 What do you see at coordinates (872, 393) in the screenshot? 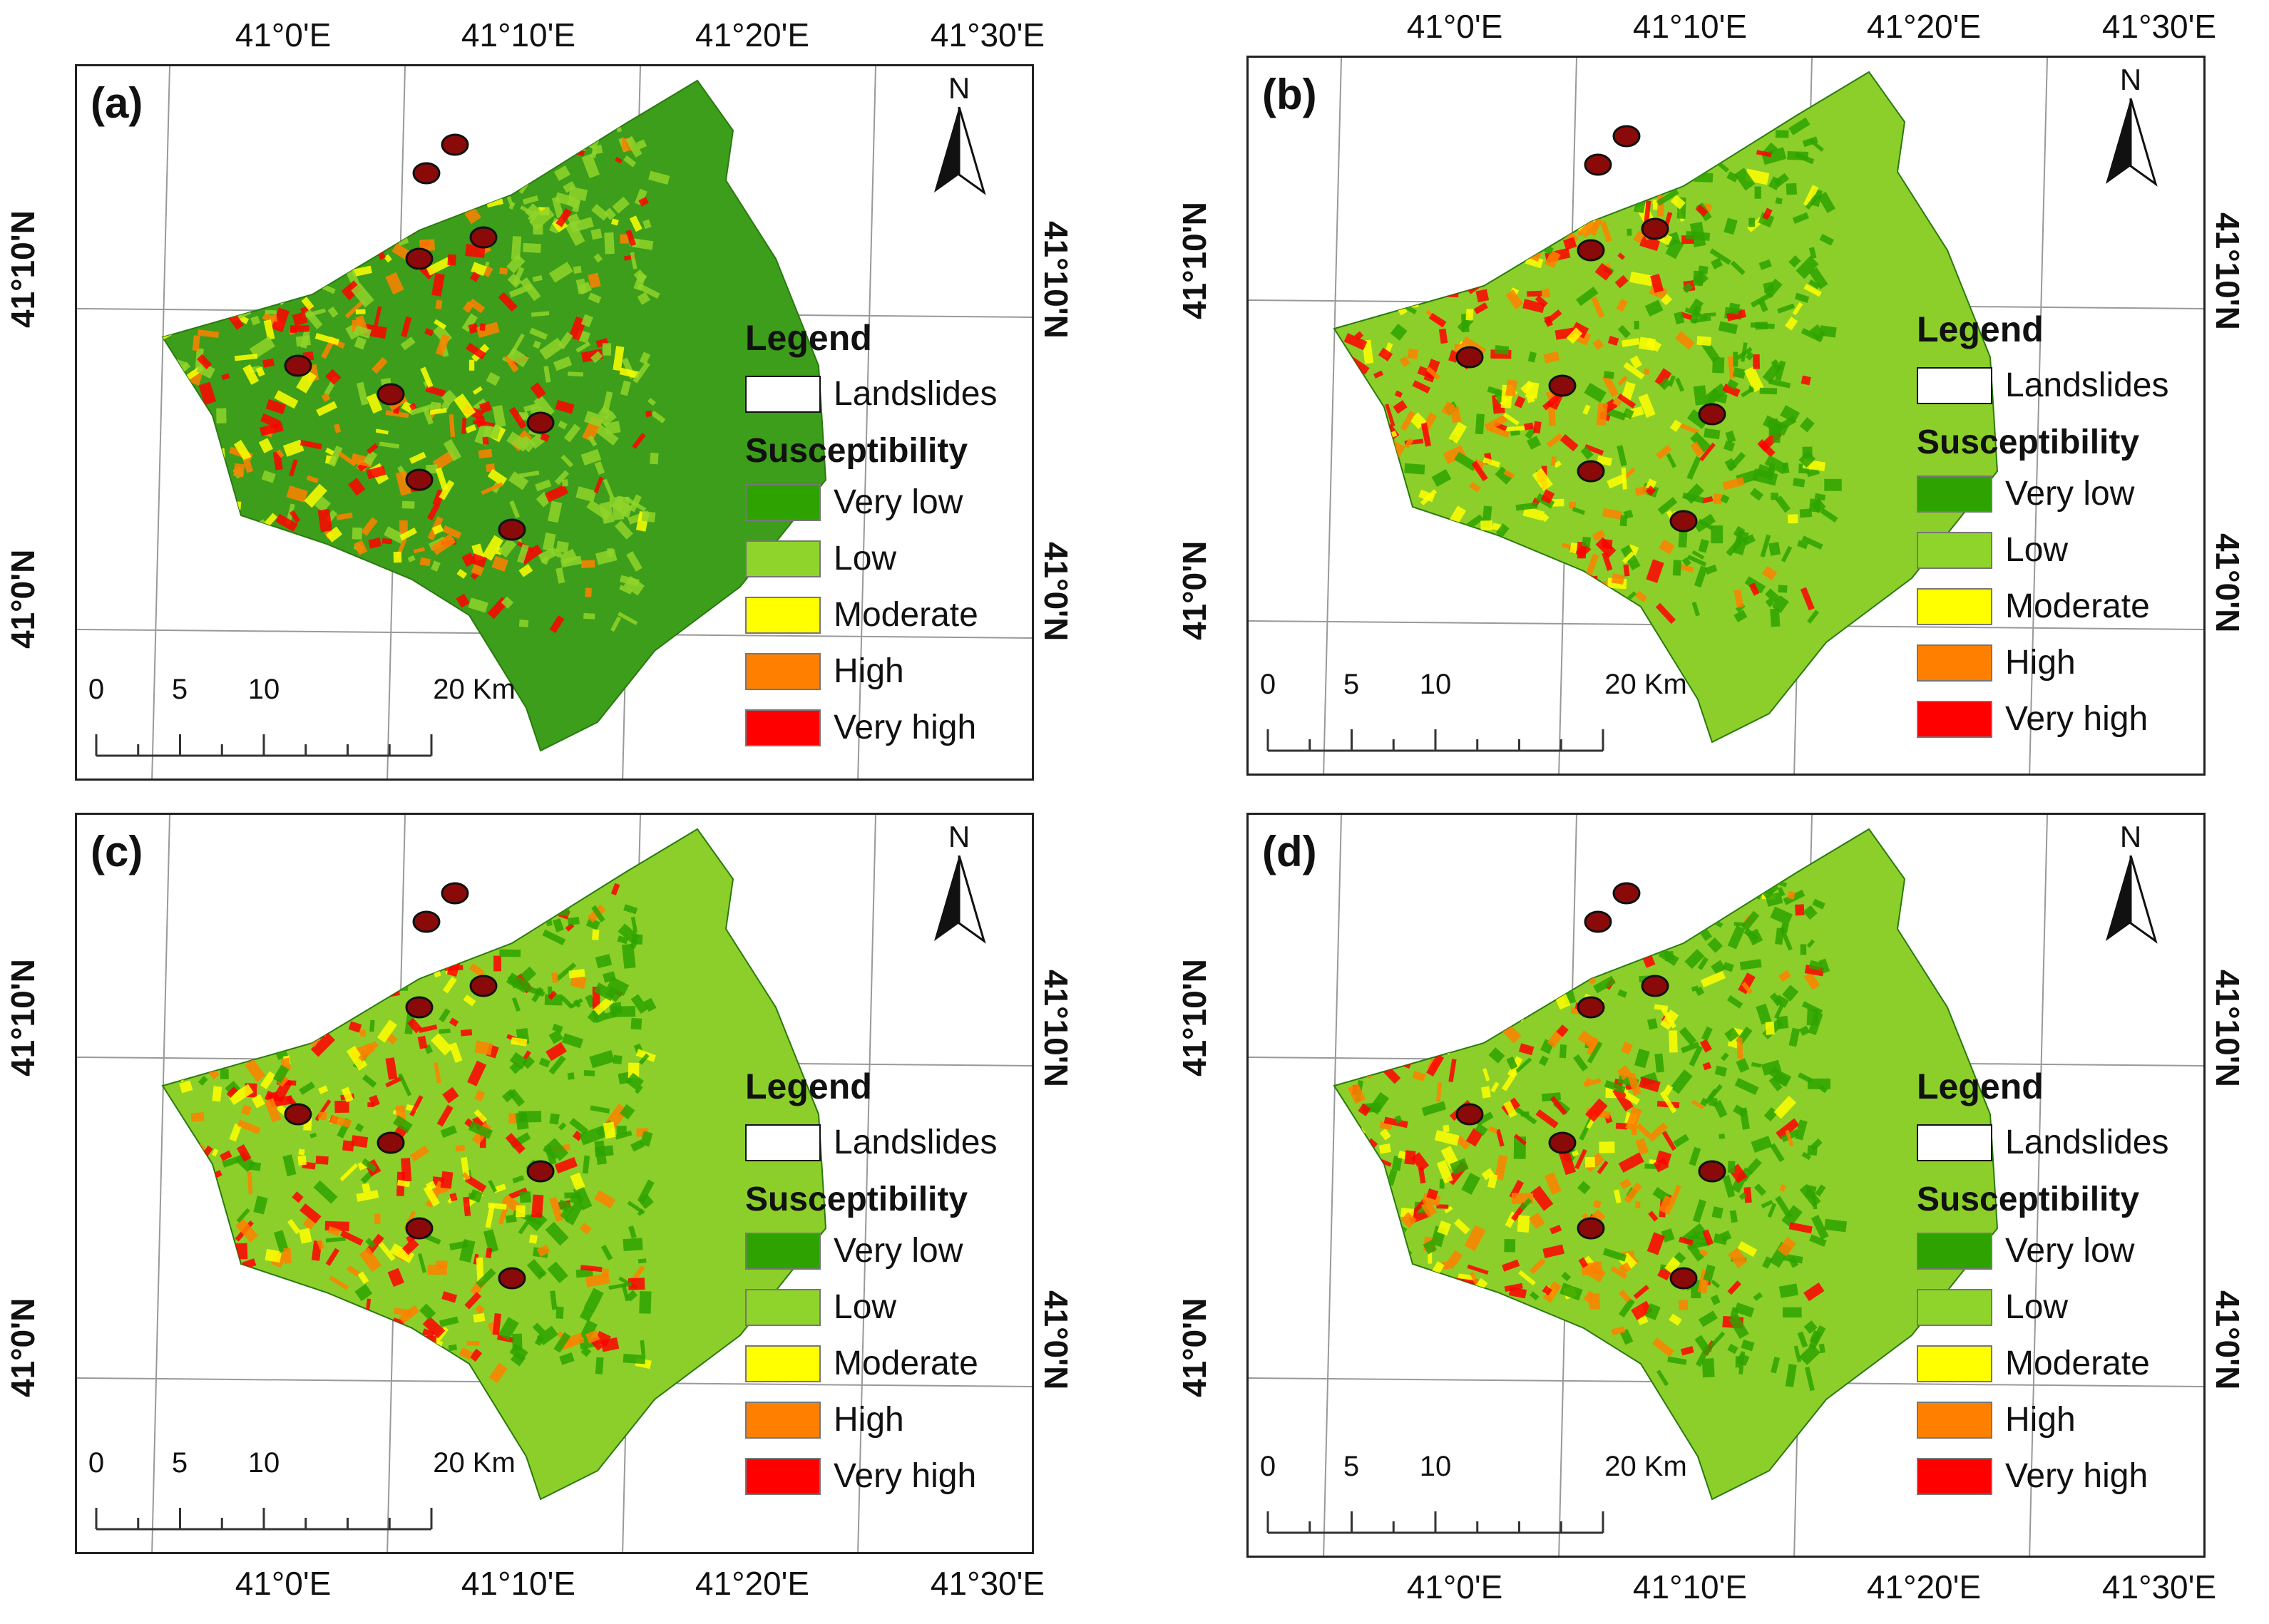
I see `legend-item-landslides: Landslides` at bounding box center [872, 393].